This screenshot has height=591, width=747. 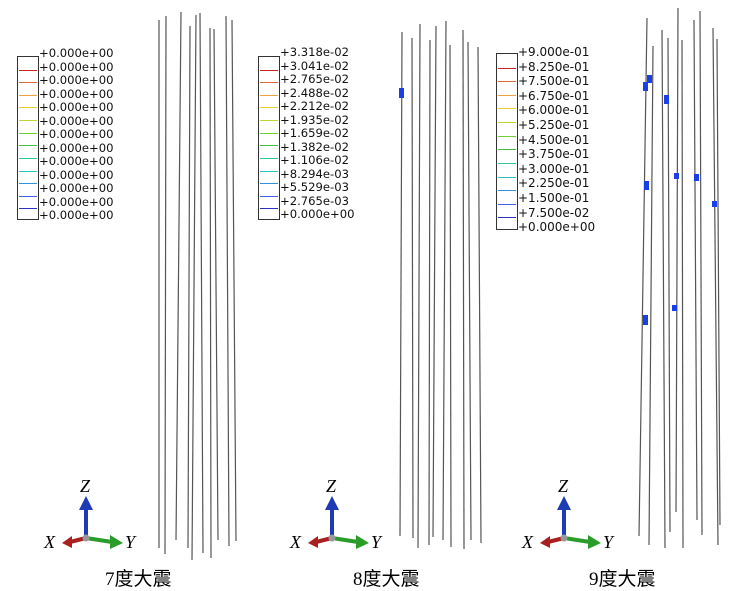 What do you see at coordinates (314, 106) in the screenshot?
I see `legend-value: +2.212e-02` at bounding box center [314, 106].